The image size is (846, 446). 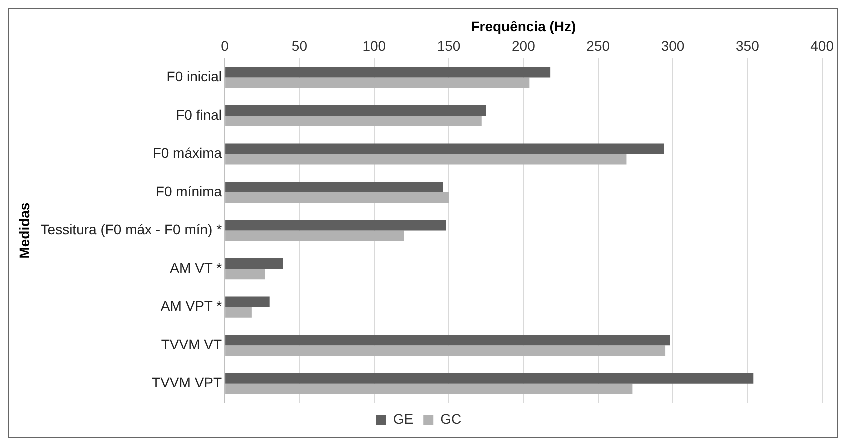 I want to click on x-tick-label: 50, so click(x=300, y=46).